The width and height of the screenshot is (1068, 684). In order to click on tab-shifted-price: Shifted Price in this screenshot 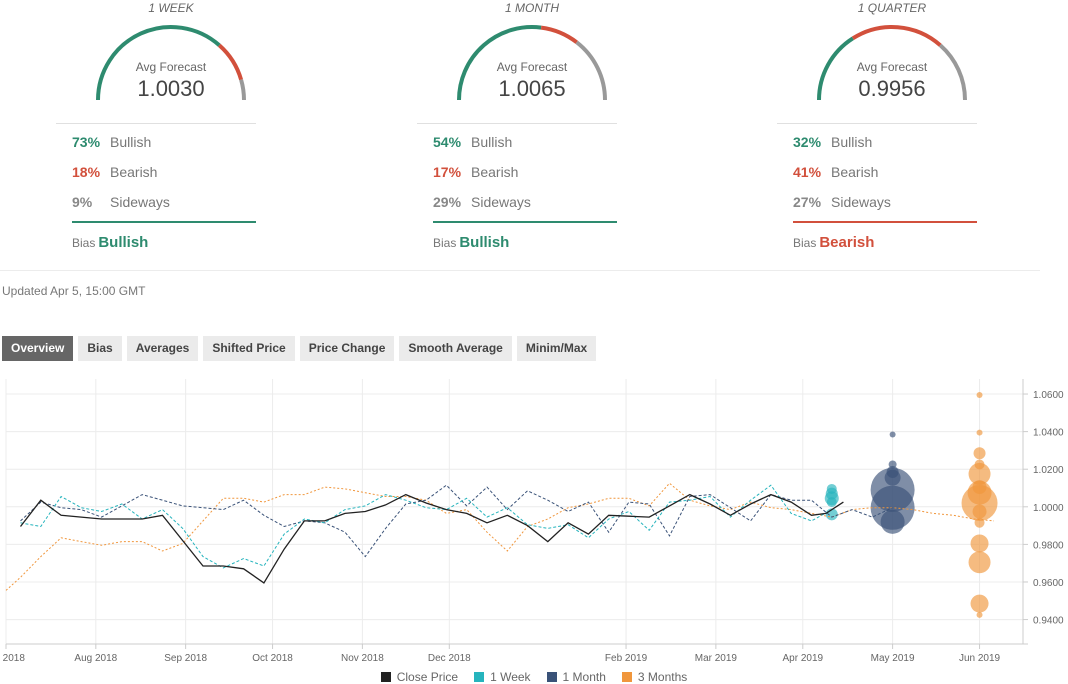, I will do `click(249, 348)`.